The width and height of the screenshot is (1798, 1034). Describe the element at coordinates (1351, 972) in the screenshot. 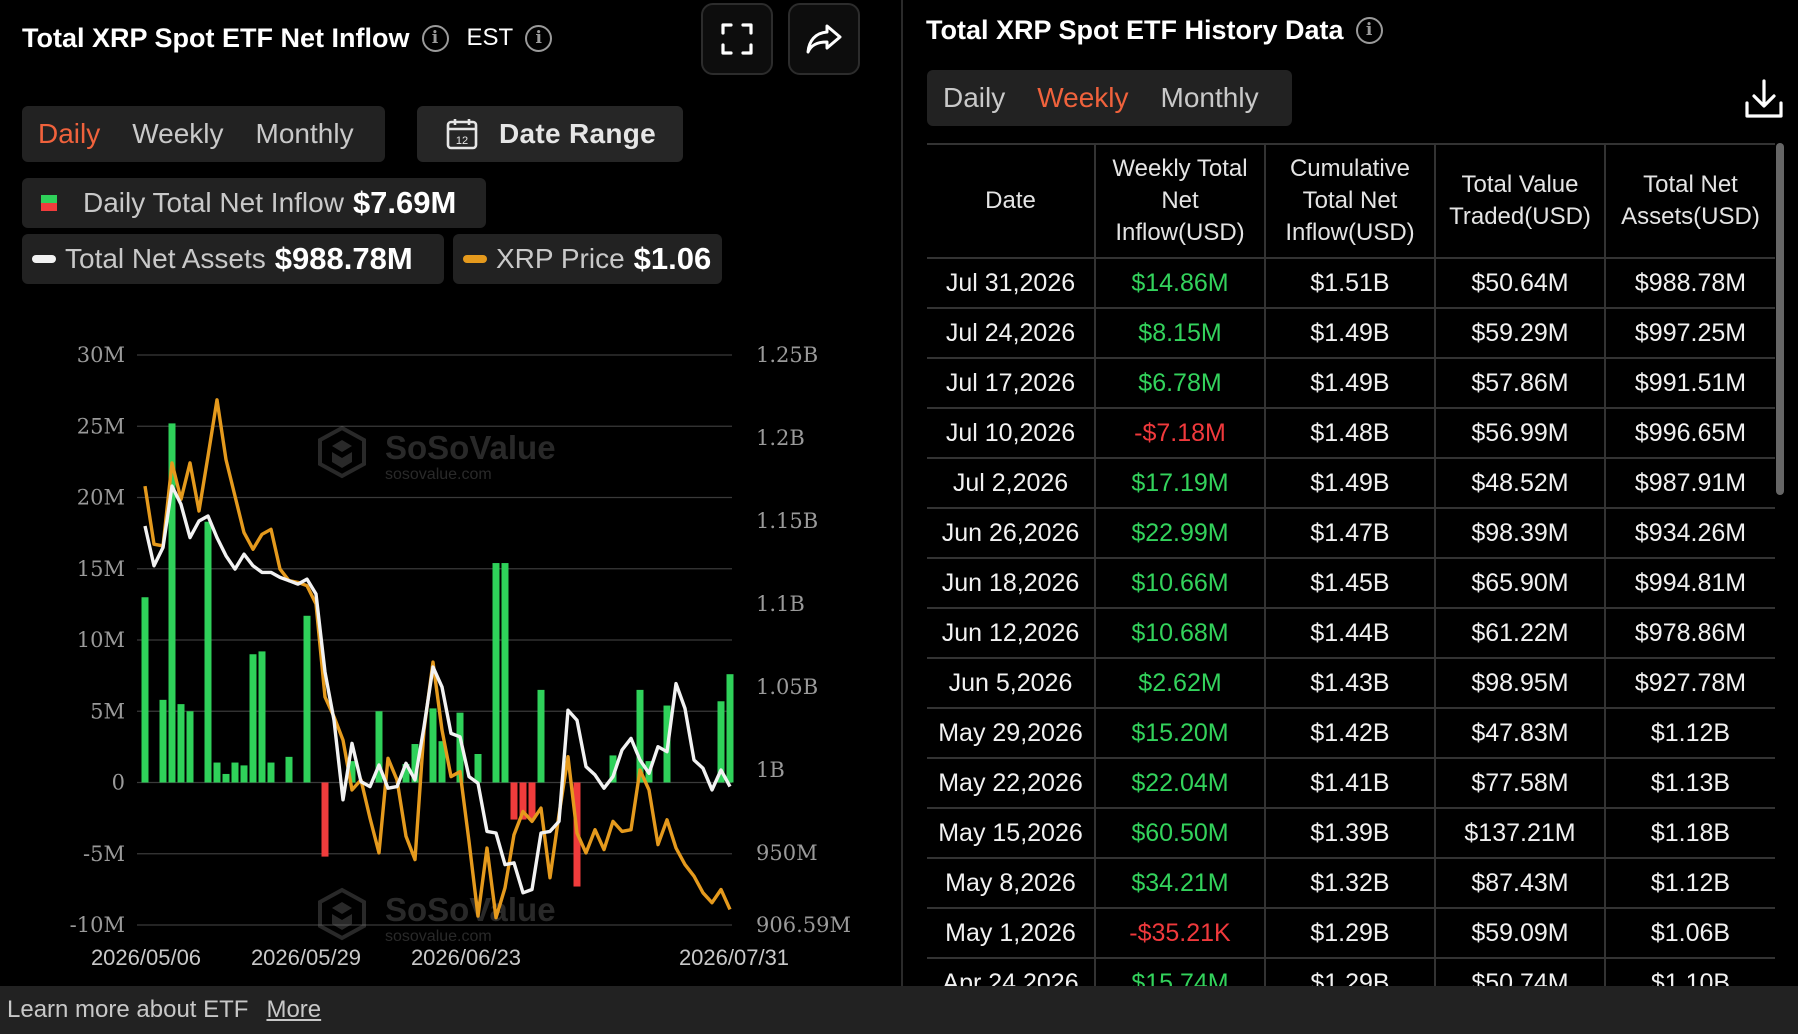

I see `table-row: Apr 24,2026 $15.74M $1.29B $50.74M $1.10B` at that location.